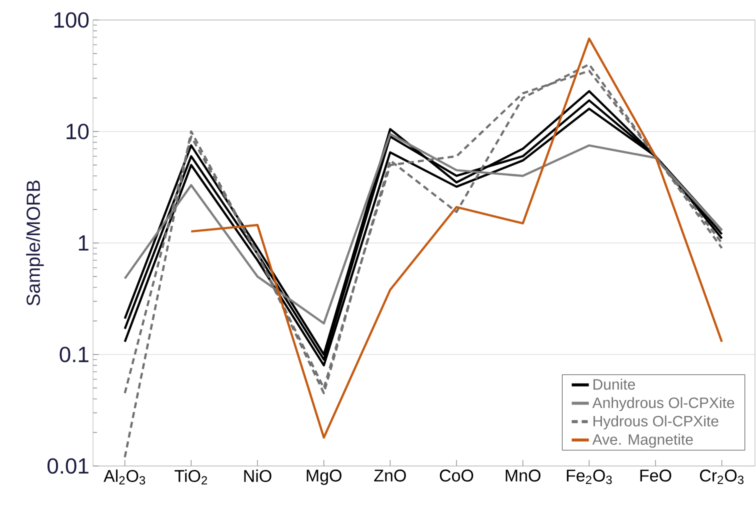 The image size is (756, 506). I want to click on legend-label: Hydrous Ol-CPXite, so click(656, 422).